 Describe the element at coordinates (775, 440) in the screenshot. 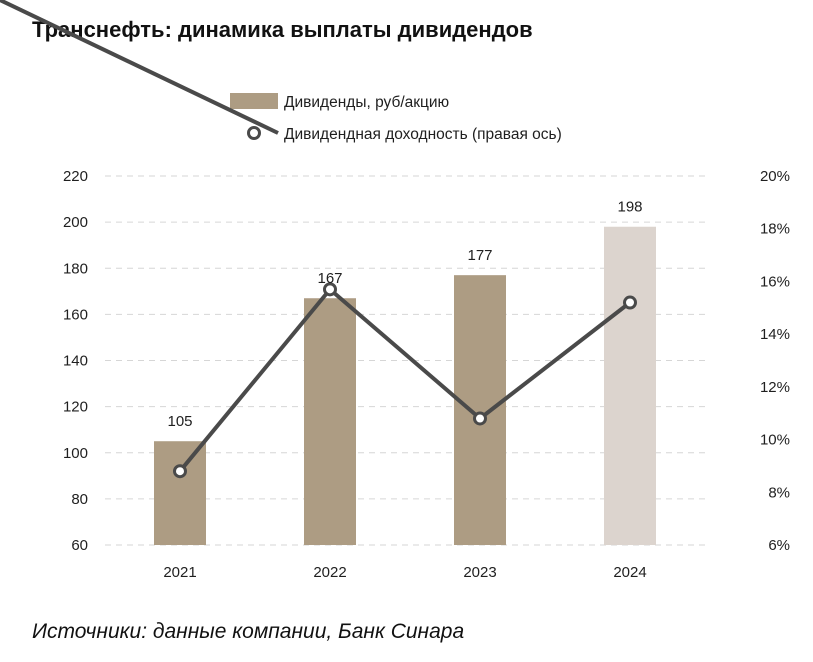

I see `right-axis-tick: 10%` at that location.